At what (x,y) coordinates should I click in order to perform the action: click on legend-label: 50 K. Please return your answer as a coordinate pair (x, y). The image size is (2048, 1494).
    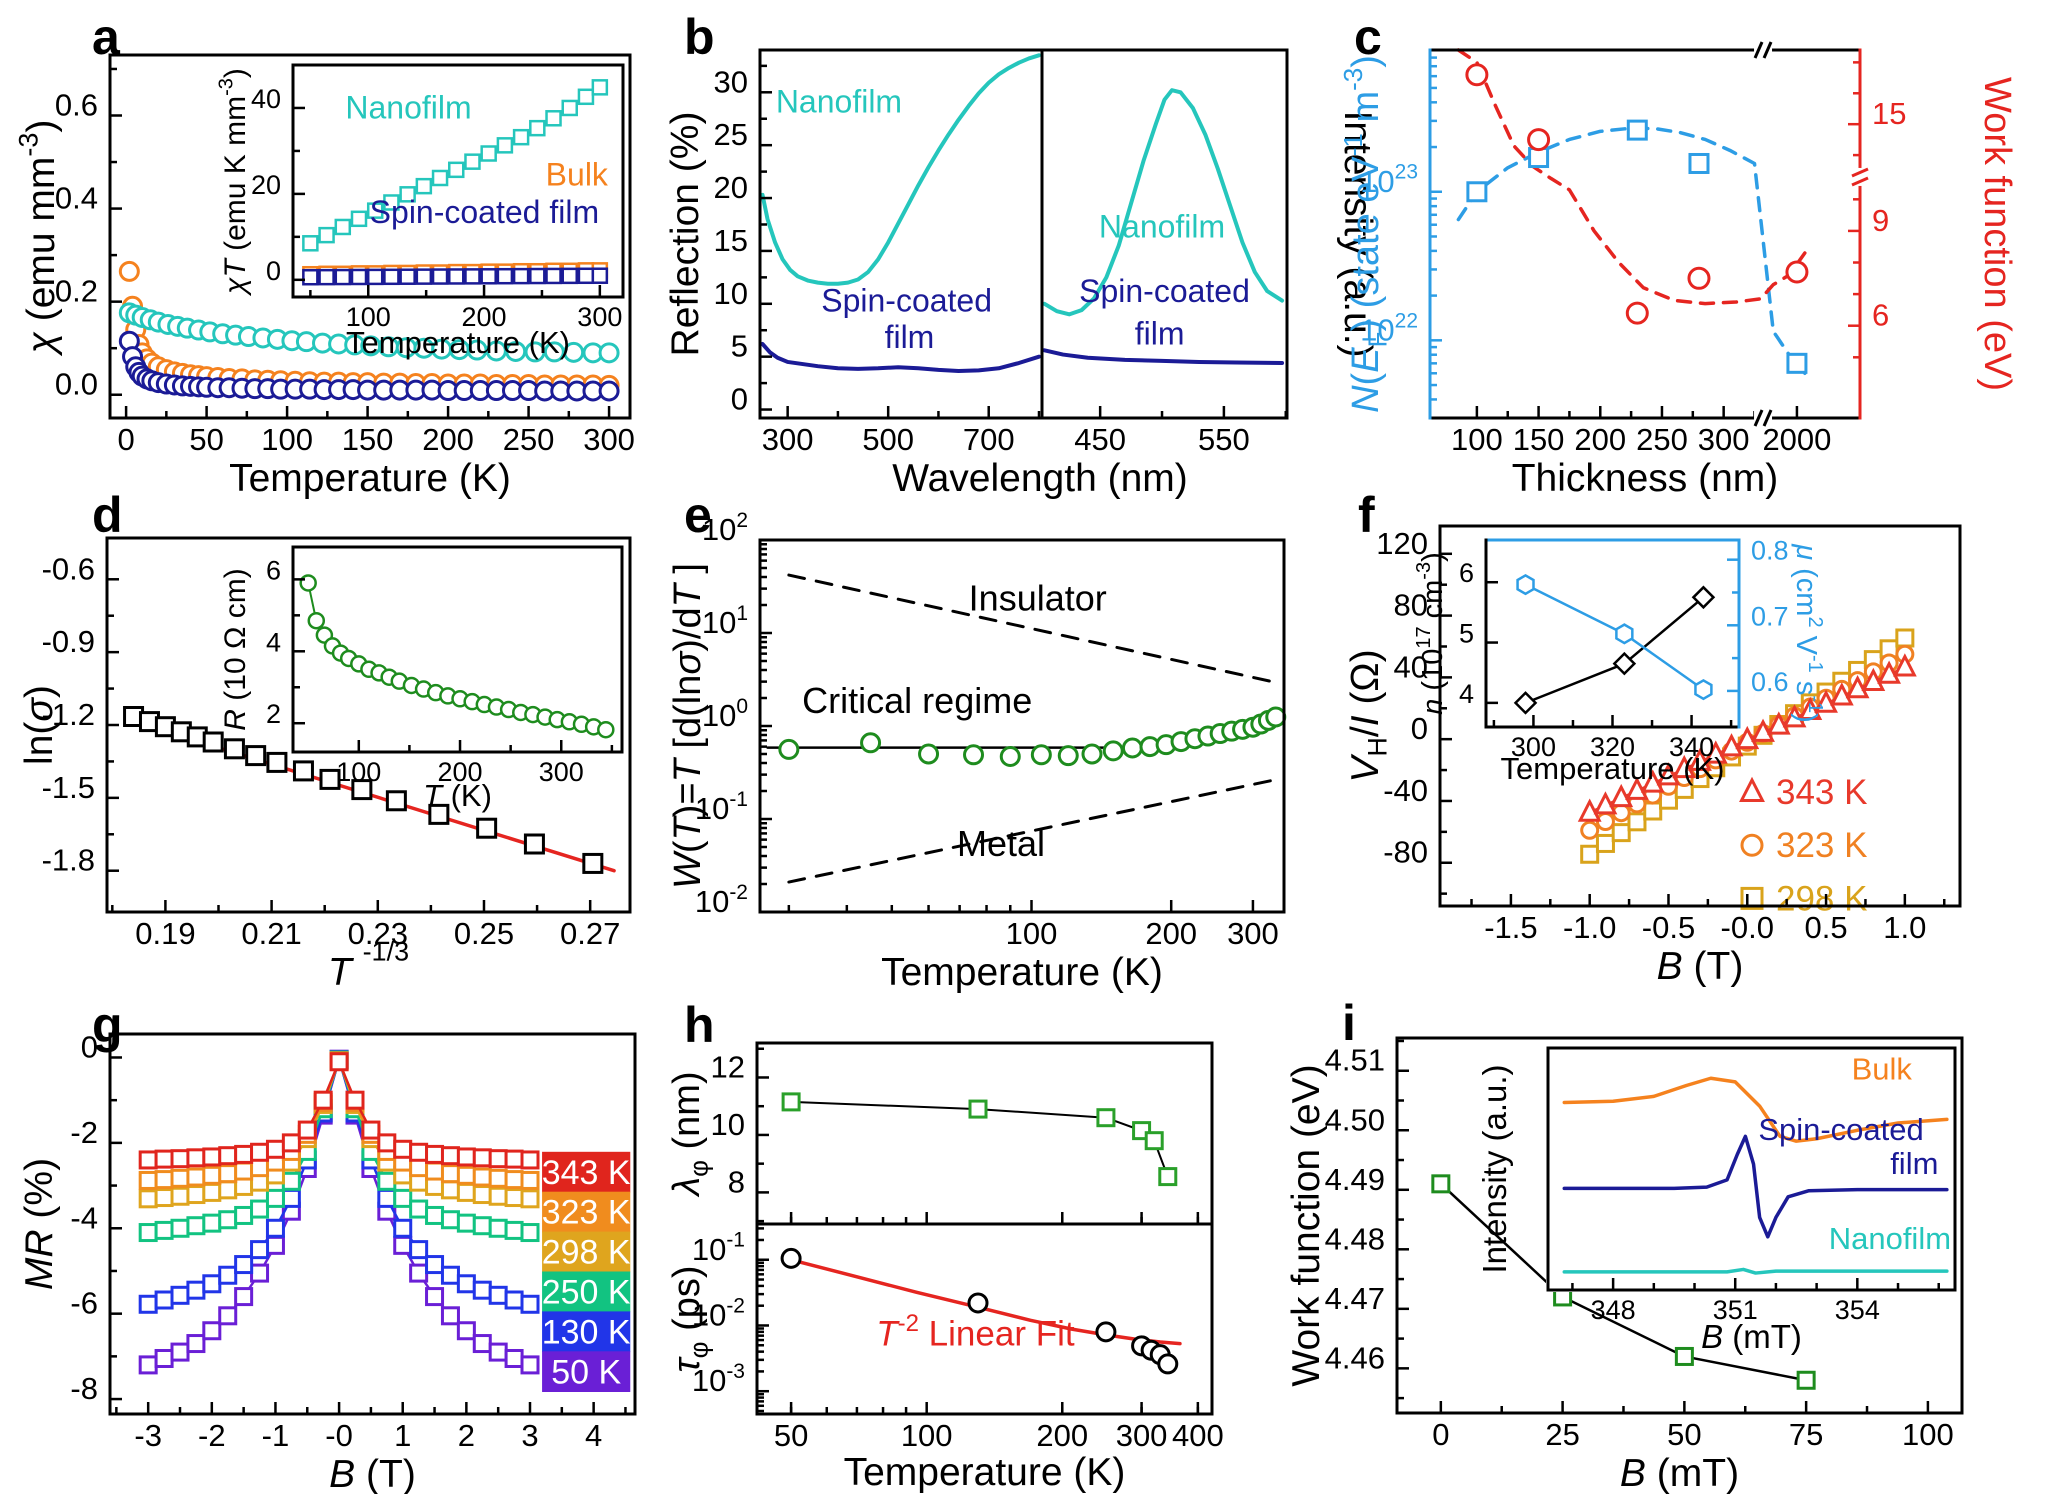
    Looking at the image, I should click on (586, 1372).